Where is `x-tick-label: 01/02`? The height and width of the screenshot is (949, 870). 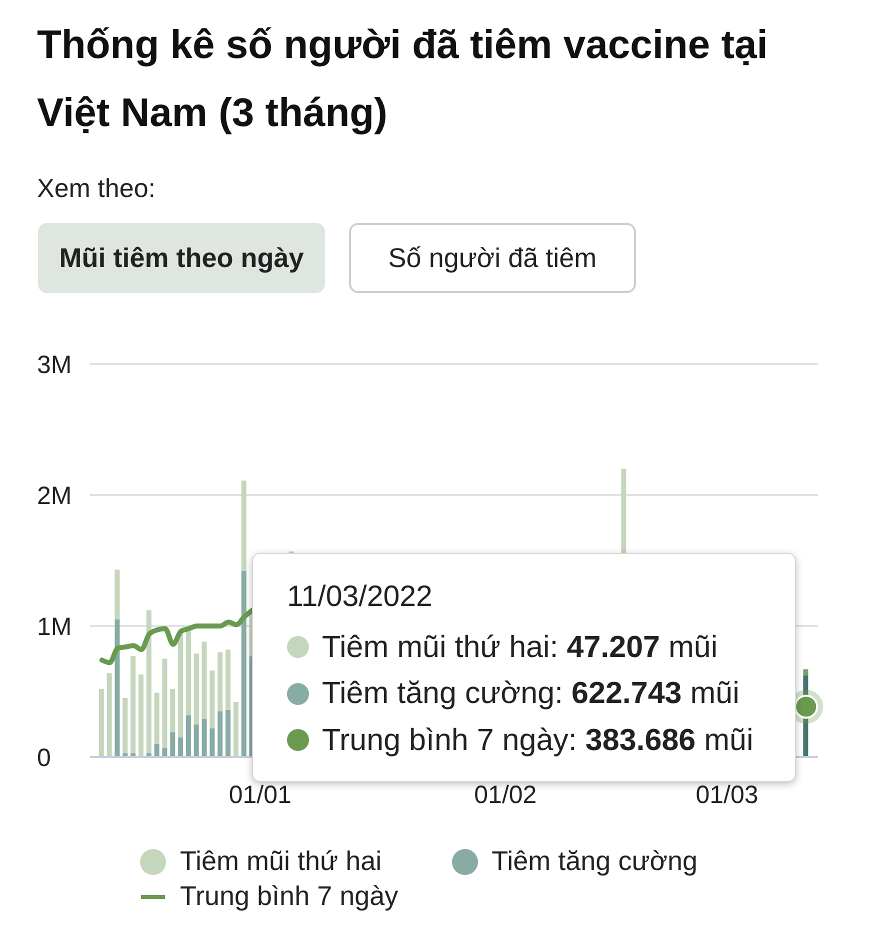 x-tick-label: 01/02 is located at coordinates (505, 794).